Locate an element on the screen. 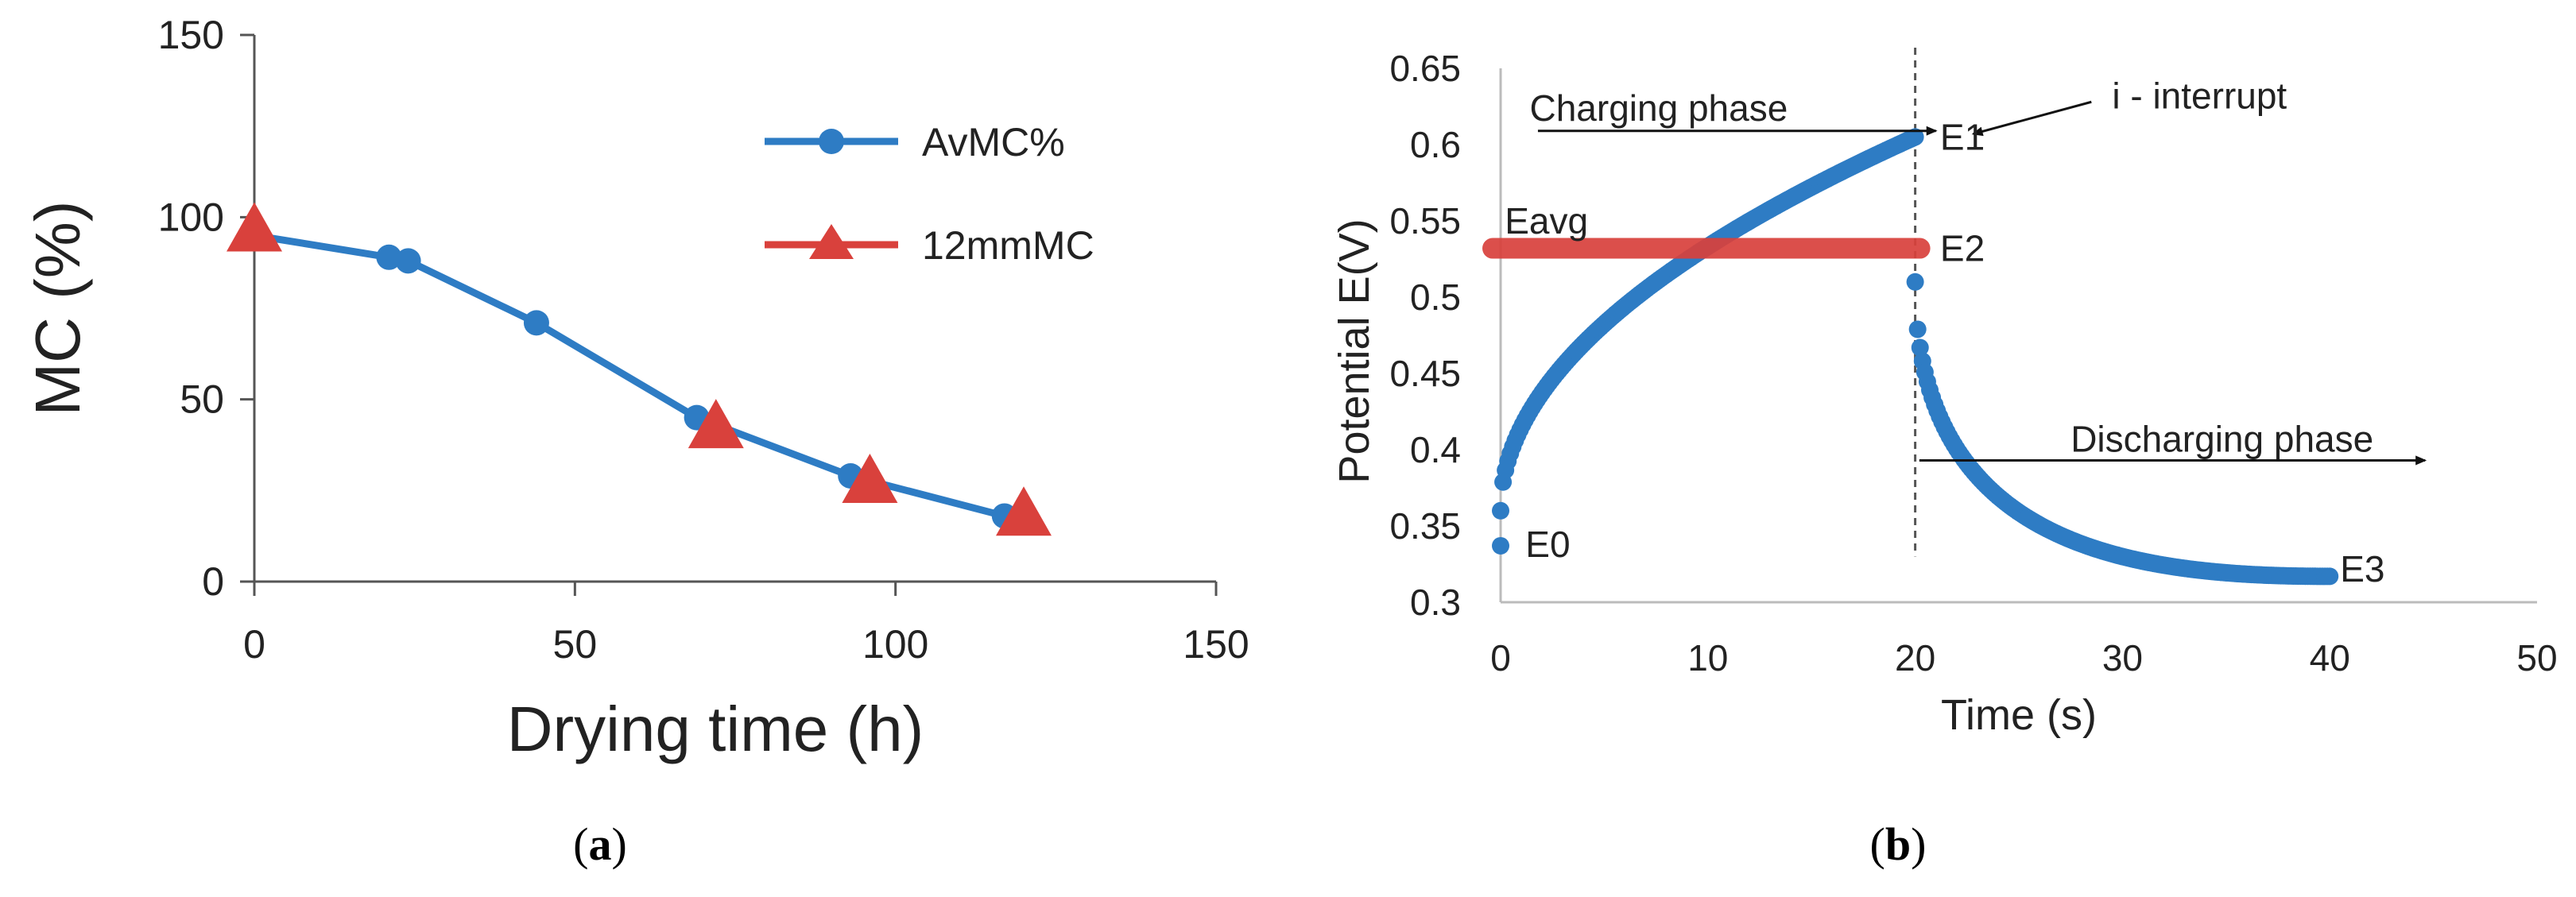 The image size is (2576, 897). panel-label-a: (a) is located at coordinates (600, 844).